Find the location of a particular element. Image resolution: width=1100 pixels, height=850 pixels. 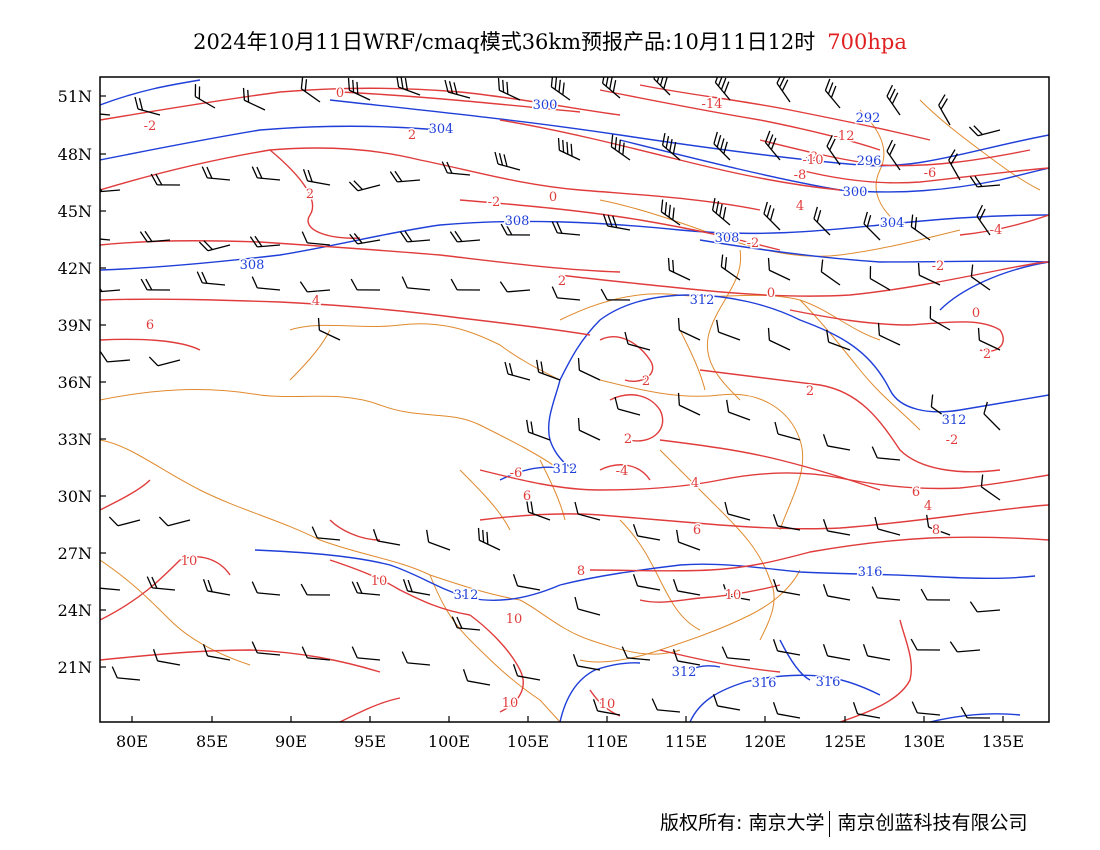

height-label: 292 is located at coordinates (868, 118).